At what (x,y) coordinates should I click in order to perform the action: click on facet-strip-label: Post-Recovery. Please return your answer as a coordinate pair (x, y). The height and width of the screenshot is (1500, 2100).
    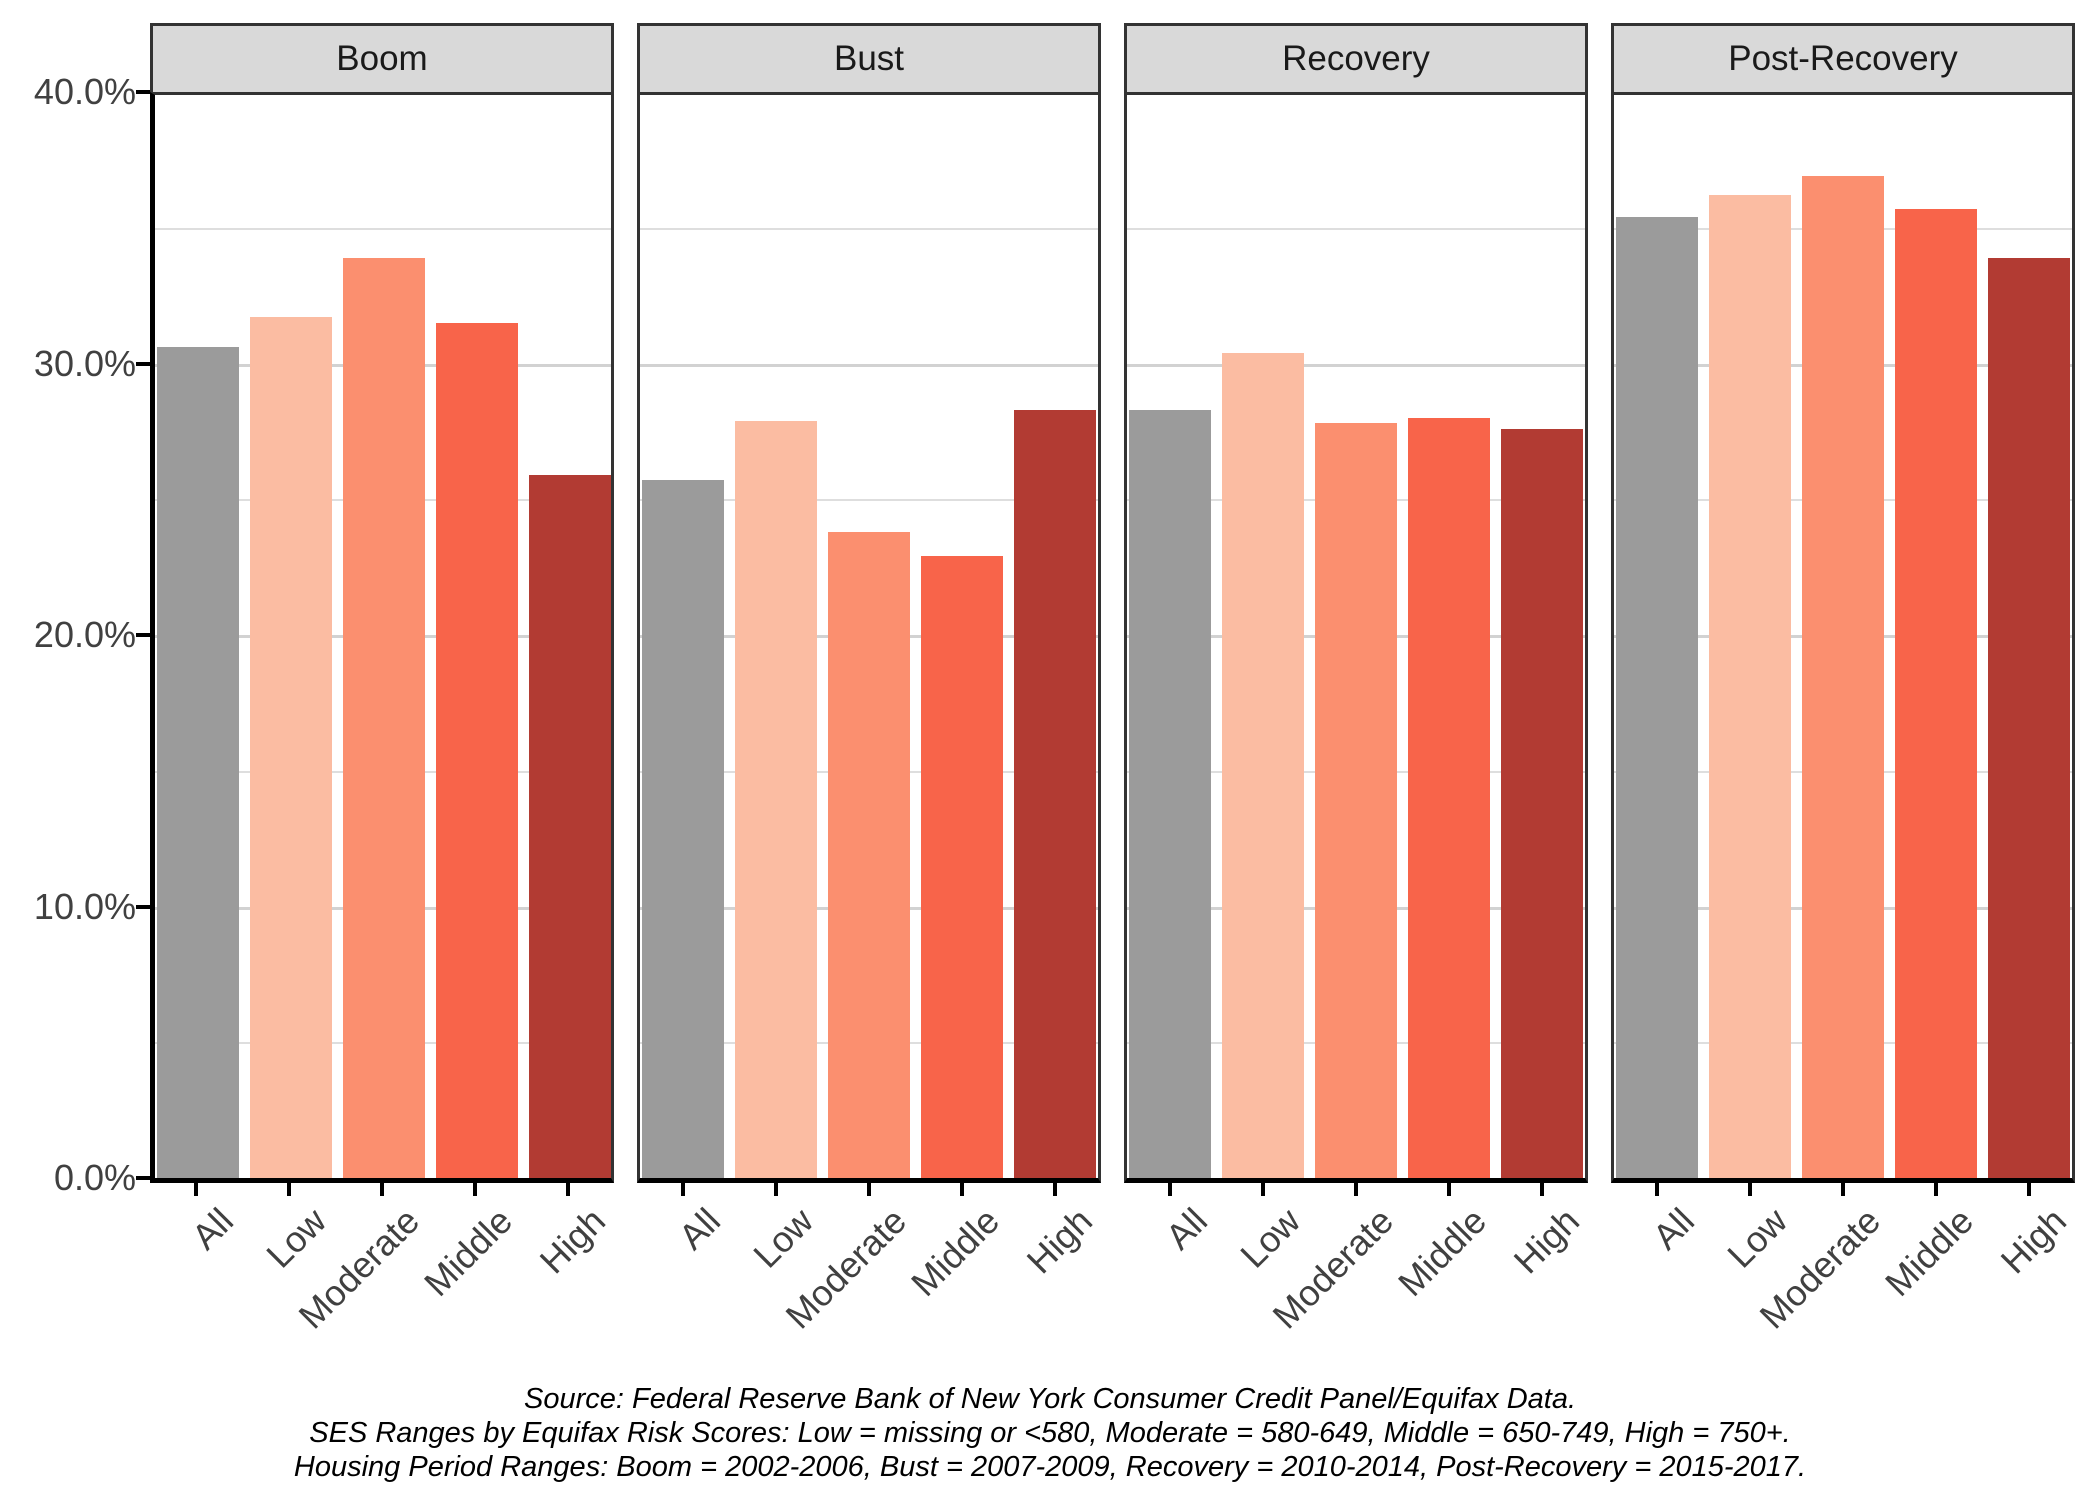
    Looking at the image, I should click on (1843, 58).